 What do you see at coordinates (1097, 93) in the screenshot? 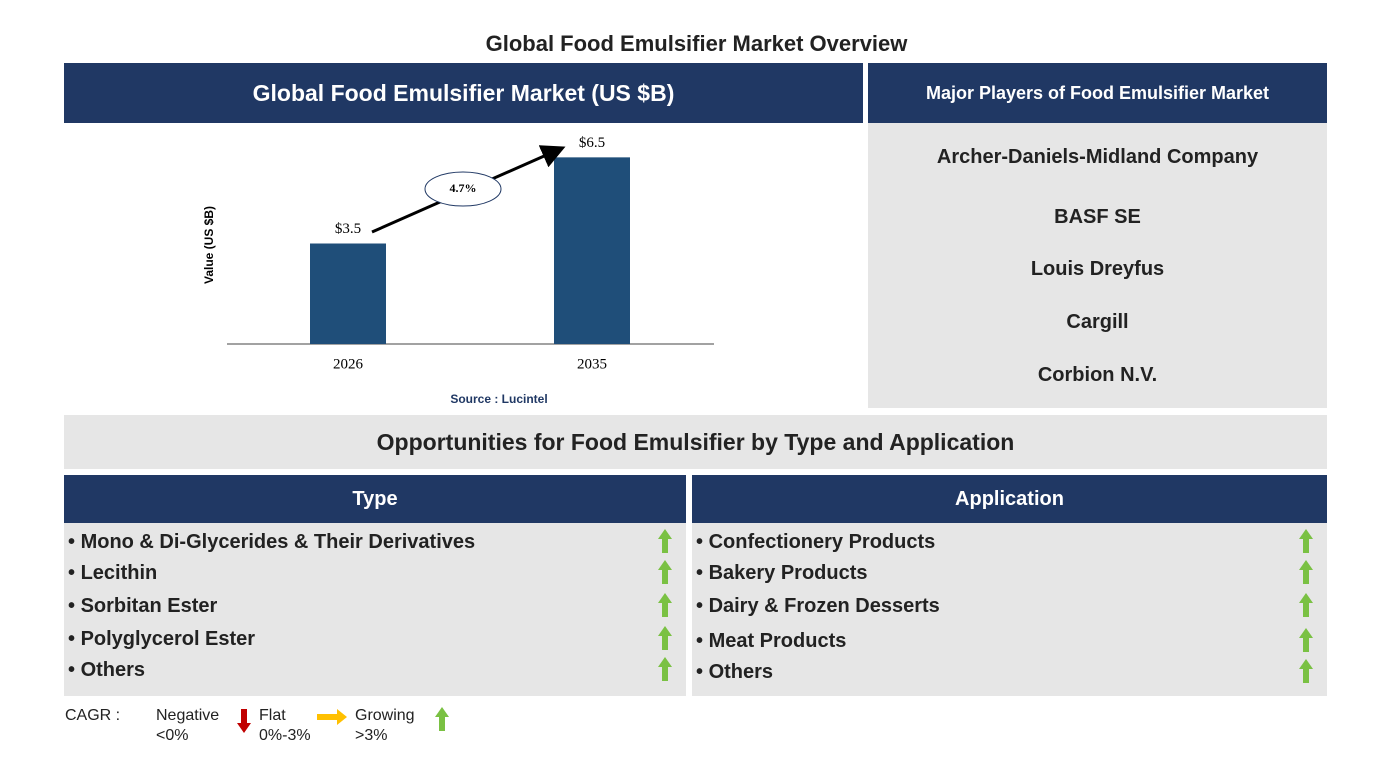
I see `players-title: Major Players of Food Emulsifier Market` at bounding box center [1097, 93].